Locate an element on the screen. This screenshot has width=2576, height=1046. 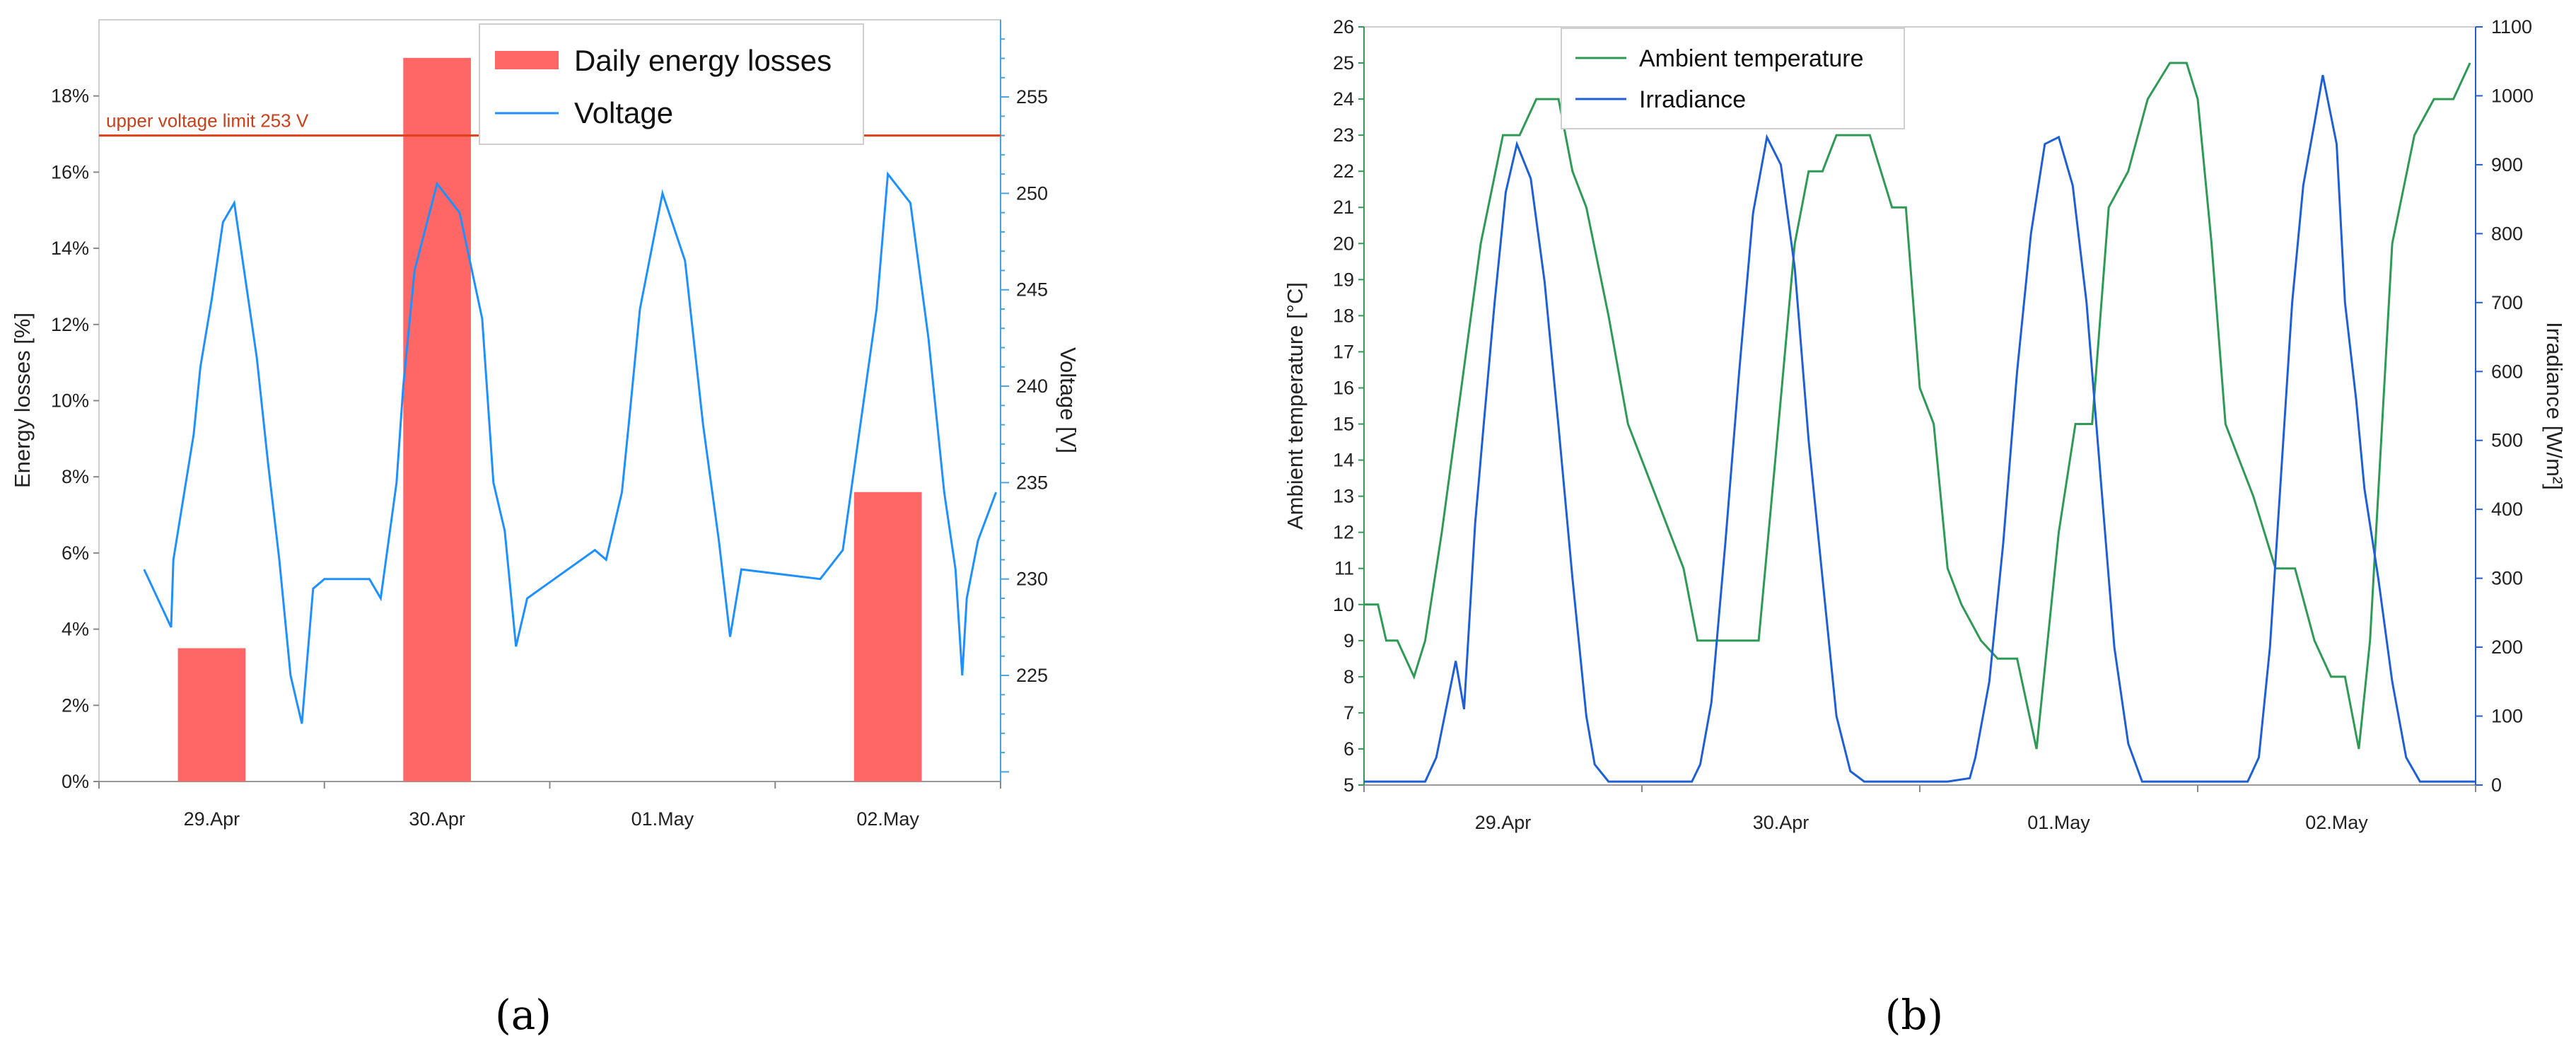
chart-a-right-tick-label: 240 is located at coordinates (1032, 386).